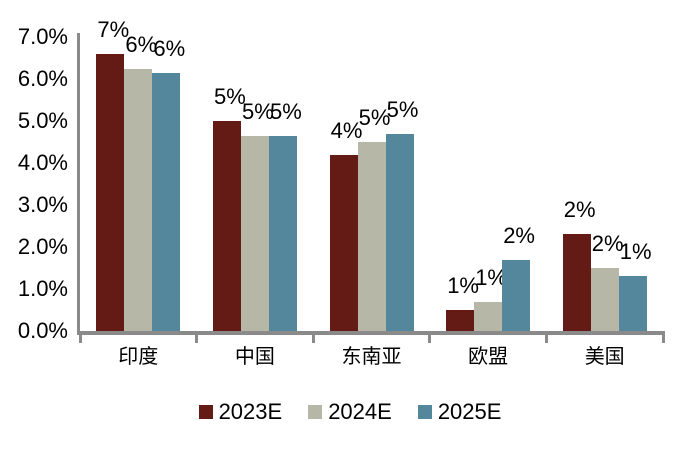  Describe the element at coordinates (488, 357) in the screenshot. I see `x-axis-label: 欧盟` at that location.